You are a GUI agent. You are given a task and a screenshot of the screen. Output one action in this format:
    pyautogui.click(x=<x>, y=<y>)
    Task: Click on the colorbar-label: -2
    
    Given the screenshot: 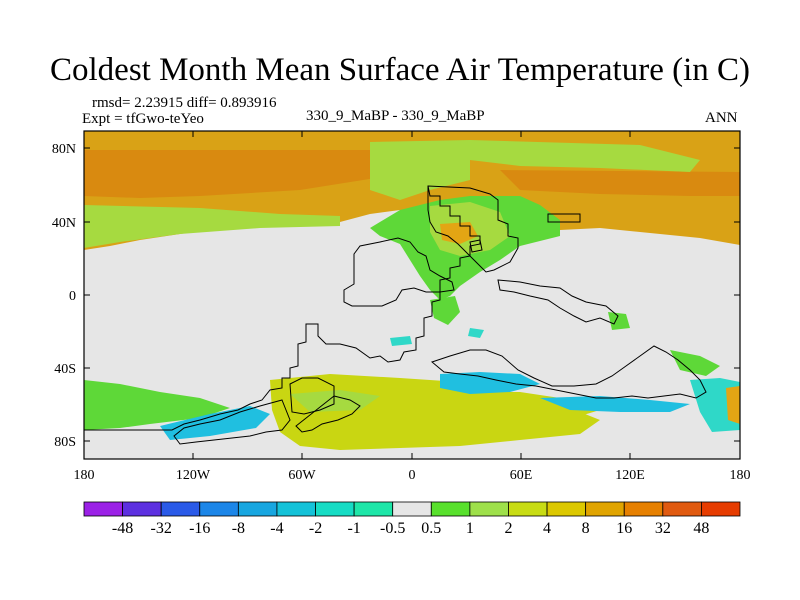 What is the action you would take?
    pyautogui.click(x=315, y=528)
    